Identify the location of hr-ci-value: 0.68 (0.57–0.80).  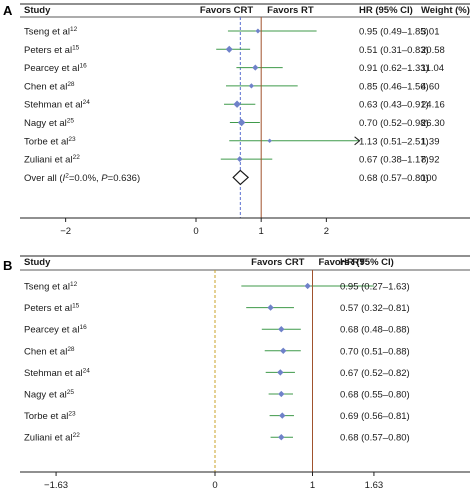
(375, 438).